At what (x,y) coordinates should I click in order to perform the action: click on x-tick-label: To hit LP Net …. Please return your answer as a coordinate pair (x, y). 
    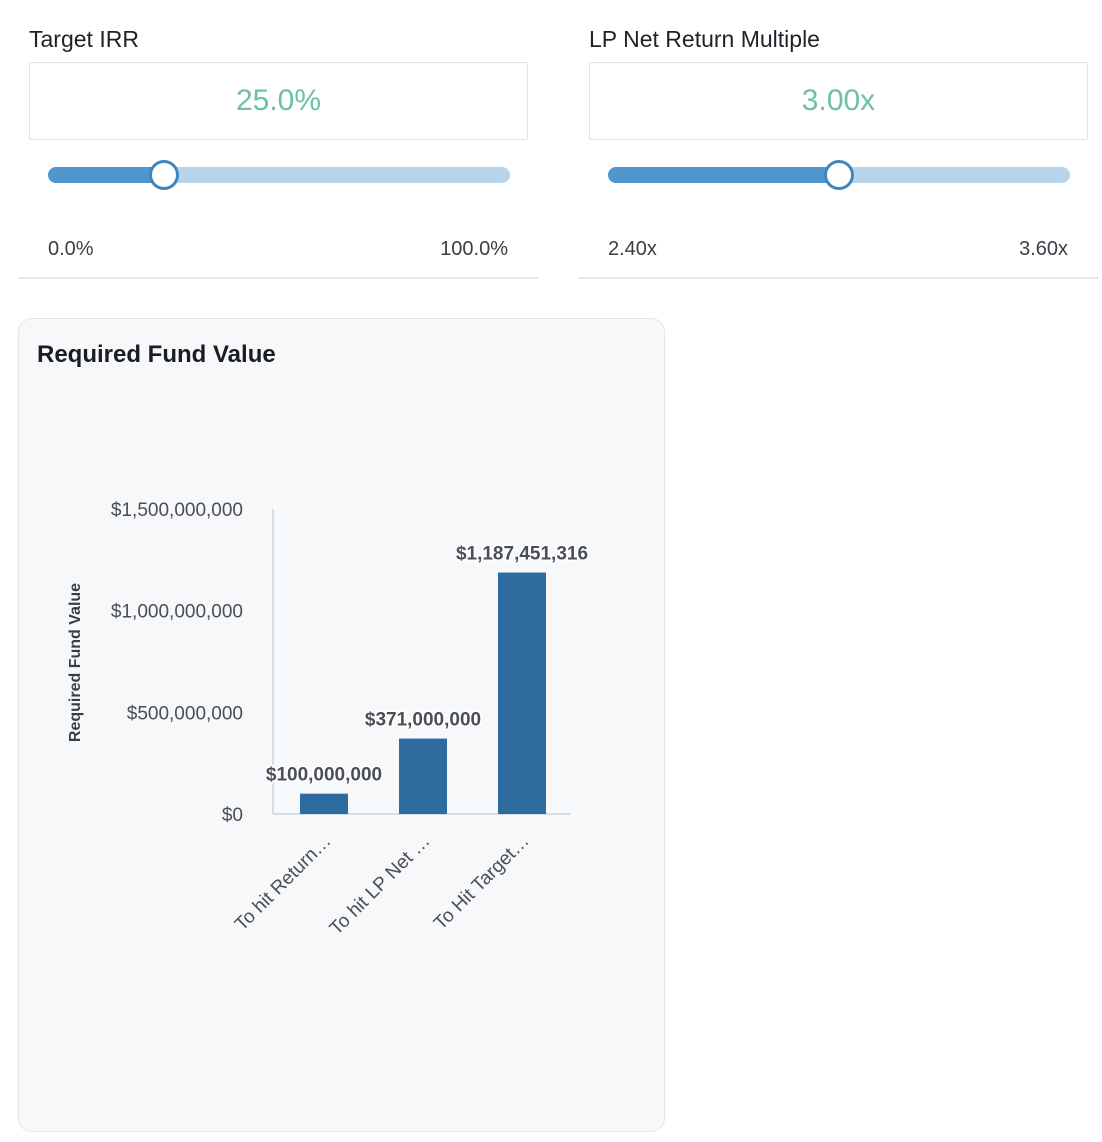
    Looking at the image, I should click on (380, 885).